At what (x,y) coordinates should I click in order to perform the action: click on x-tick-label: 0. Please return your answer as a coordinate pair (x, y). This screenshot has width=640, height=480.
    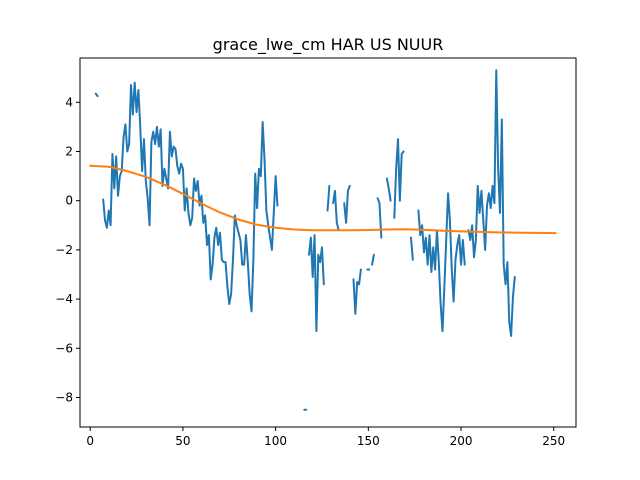
    Looking at the image, I should click on (90, 441).